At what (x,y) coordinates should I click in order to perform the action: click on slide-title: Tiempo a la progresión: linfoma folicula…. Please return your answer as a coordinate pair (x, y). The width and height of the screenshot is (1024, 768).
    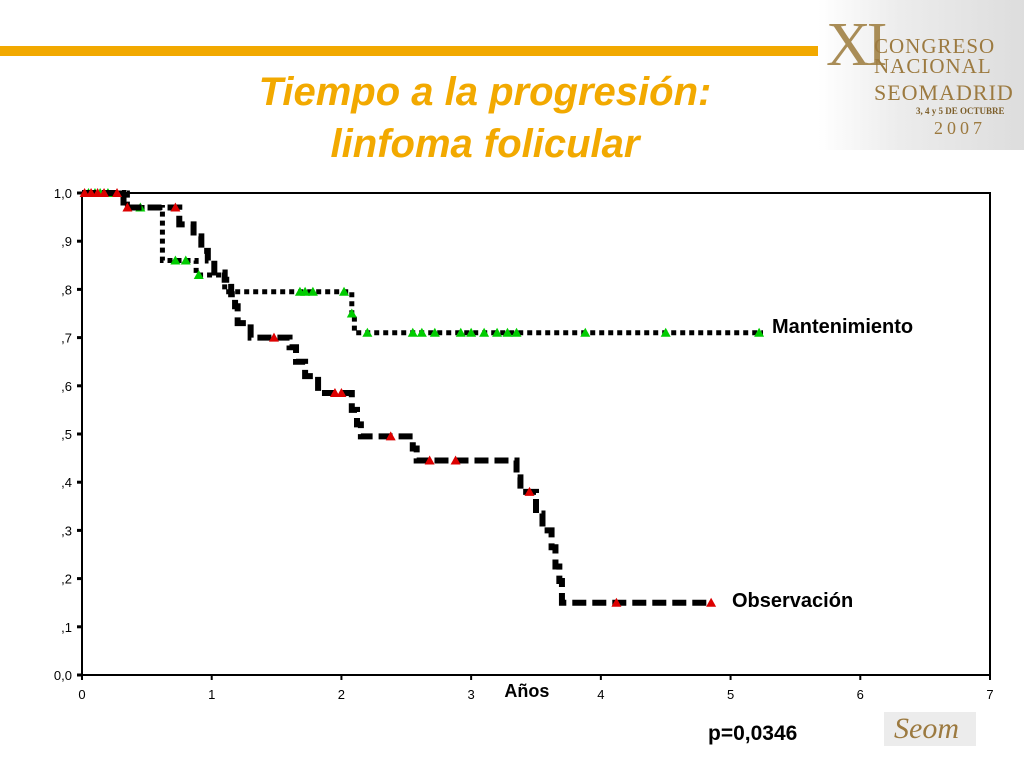
    Looking at the image, I should click on (485, 118).